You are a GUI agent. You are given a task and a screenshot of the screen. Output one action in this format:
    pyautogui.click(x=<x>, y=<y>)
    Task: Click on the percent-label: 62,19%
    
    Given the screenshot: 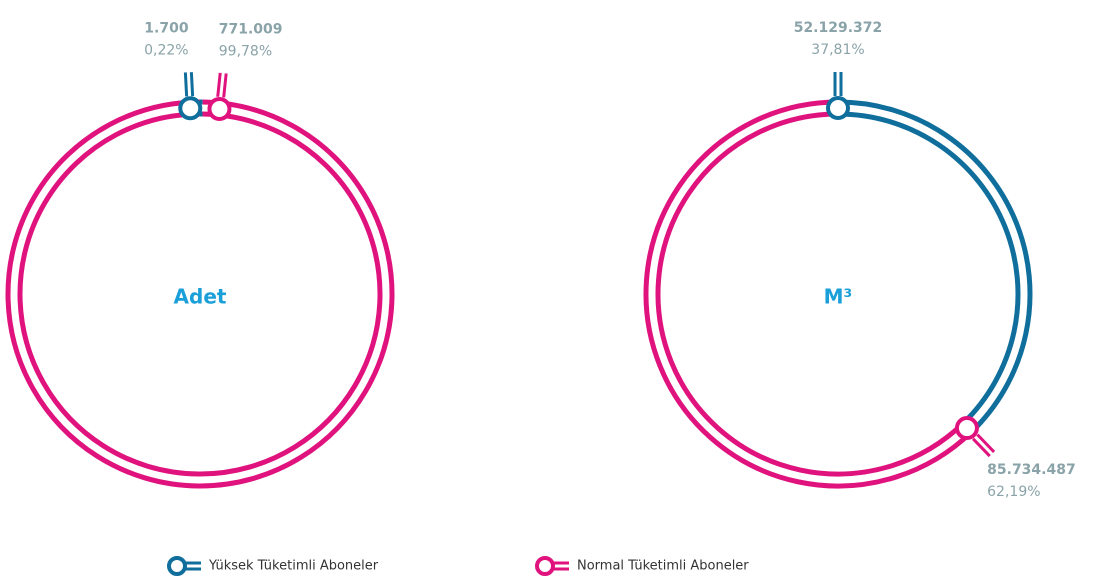 What is the action you would take?
    pyautogui.click(x=1013, y=492)
    